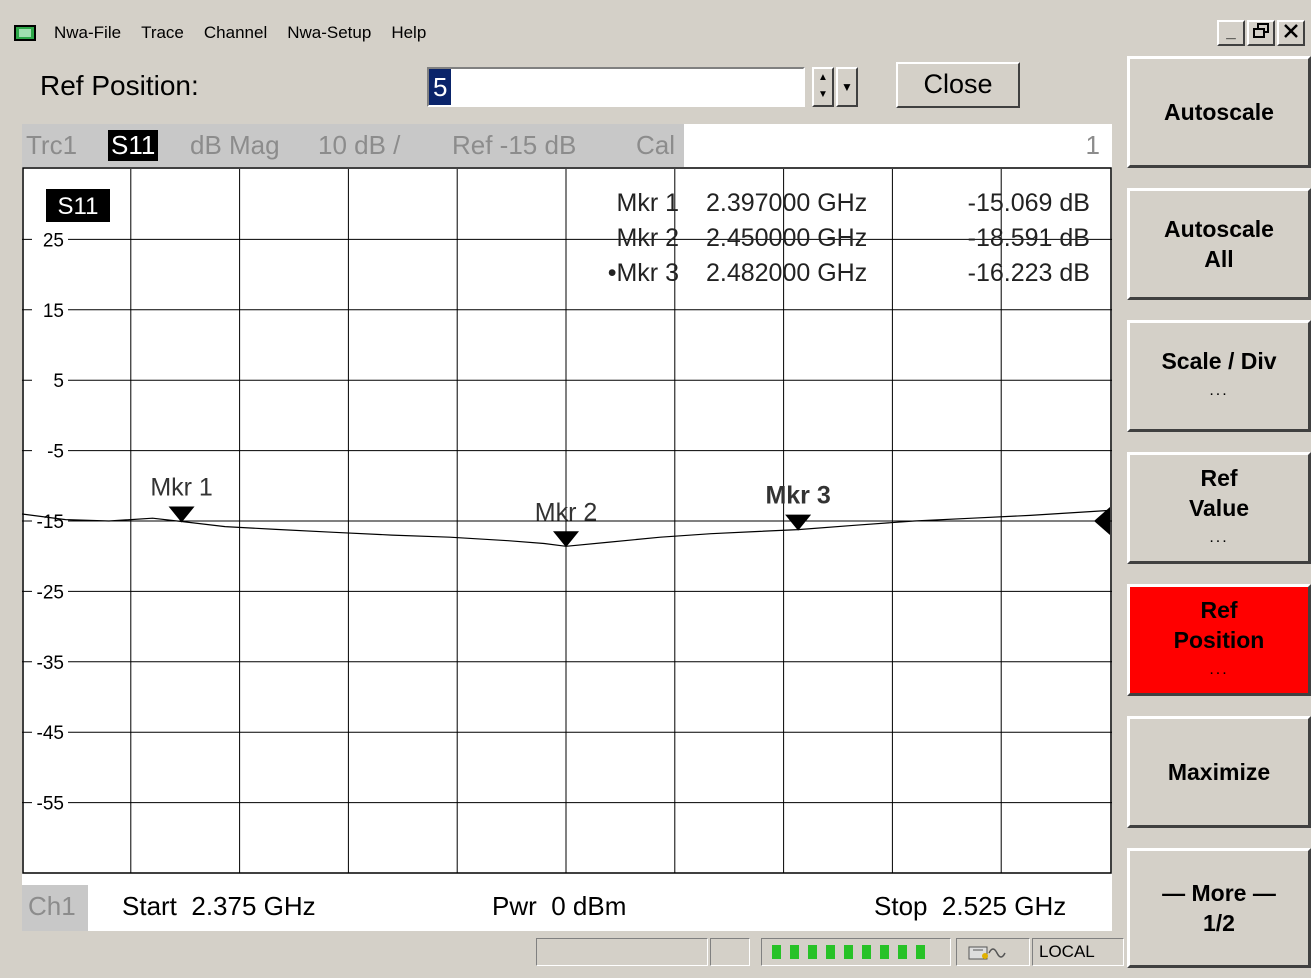 Image resolution: width=1311 pixels, height=978 pixels. Describe the element at coordinates (786, 238) in the screenshot. I see `readout-freq: 2.450000 GHz` at that location.